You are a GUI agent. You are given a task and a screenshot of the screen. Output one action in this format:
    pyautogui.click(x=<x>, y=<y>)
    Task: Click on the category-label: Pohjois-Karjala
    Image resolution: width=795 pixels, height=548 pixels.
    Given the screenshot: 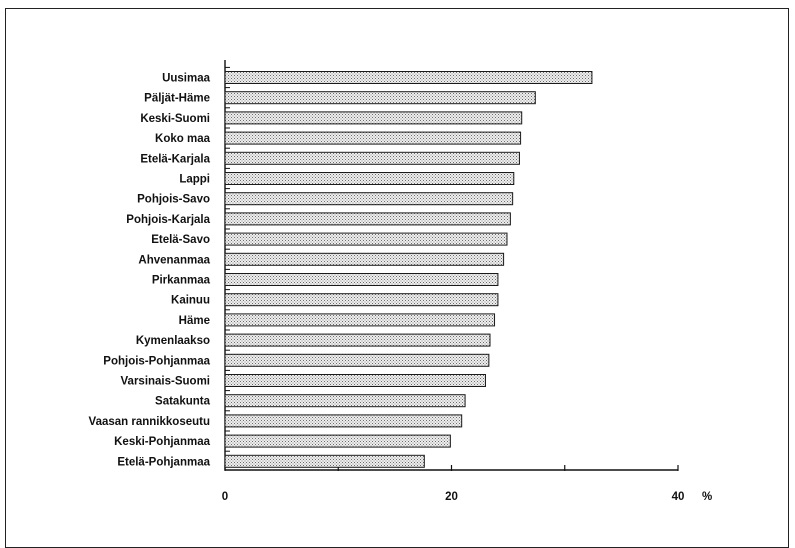 What is the action you would take?
    pyautogui.click(x=168, y=220)
    